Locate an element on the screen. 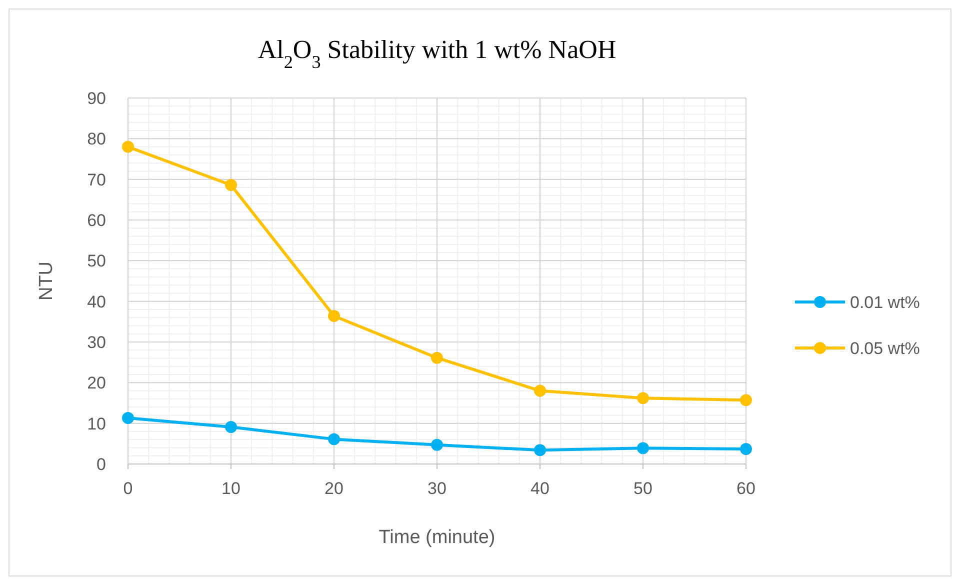  x-tick-label: 20 is located at coordinates (334, 488).